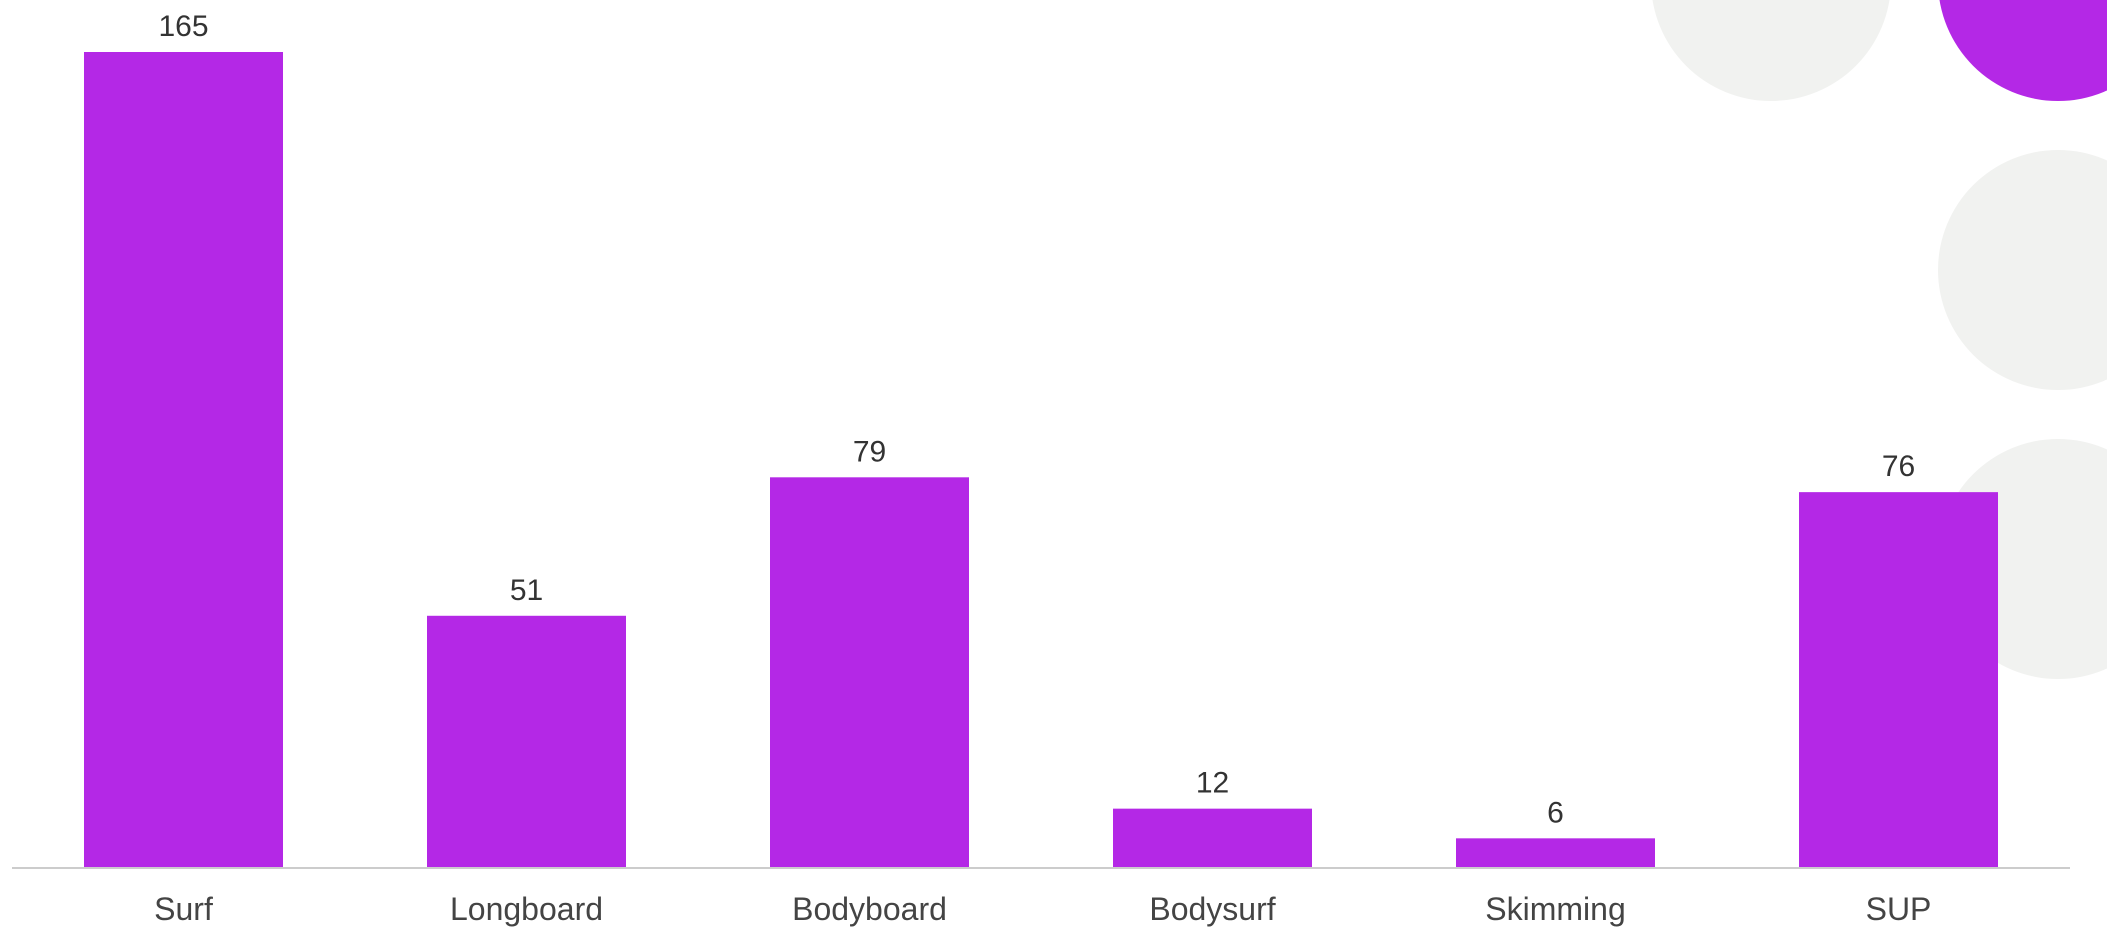 The width and height of the screenshot is (2107, 931). What do you see at coordinates (2023, 50) in the screenshot?
I see `decor-circle-purple-top` at bounding box center [2023, 50].